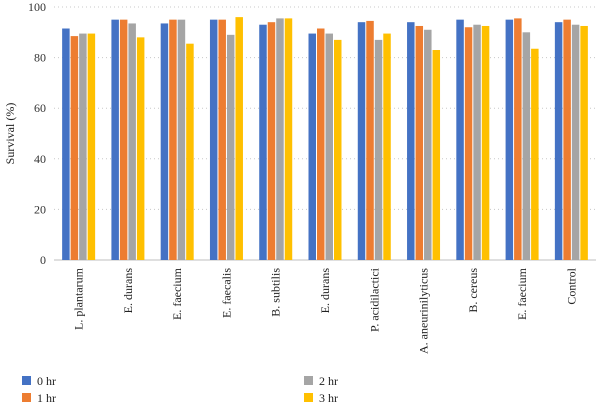 Image resolution: width=600 pixels, height=410 pixels. Describe the element at coordinates (79, 298) in the screenshot. I see `category-label: L. plantarum` at that location.